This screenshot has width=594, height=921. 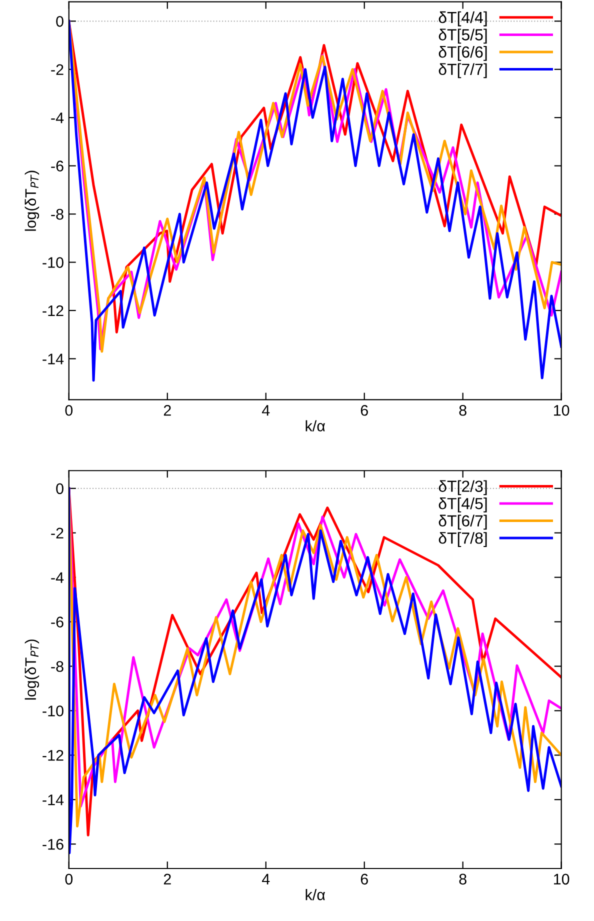 What do you see at coordinates (462, 539) in the screenshot?
I see `legend-label: δT[7/8]` at bounding box center [462, 539].